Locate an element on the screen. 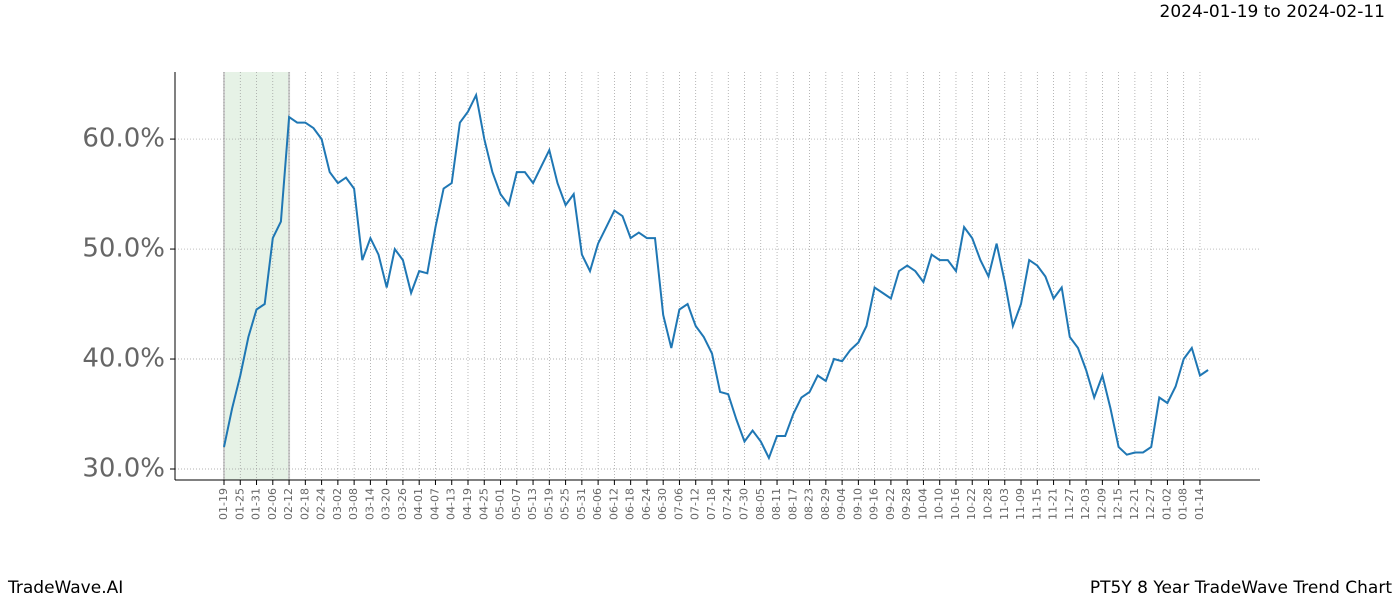 Image resolution: width=1400 pixels, height=600 pixels. x-tick-label: 08-17 is located at coordinates (792, 504).